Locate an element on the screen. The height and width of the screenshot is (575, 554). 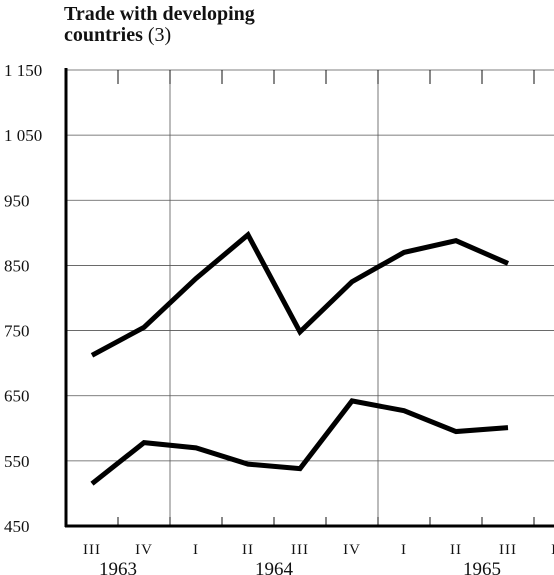
y-tick-label: 750 is located at coordinates (17, 331).